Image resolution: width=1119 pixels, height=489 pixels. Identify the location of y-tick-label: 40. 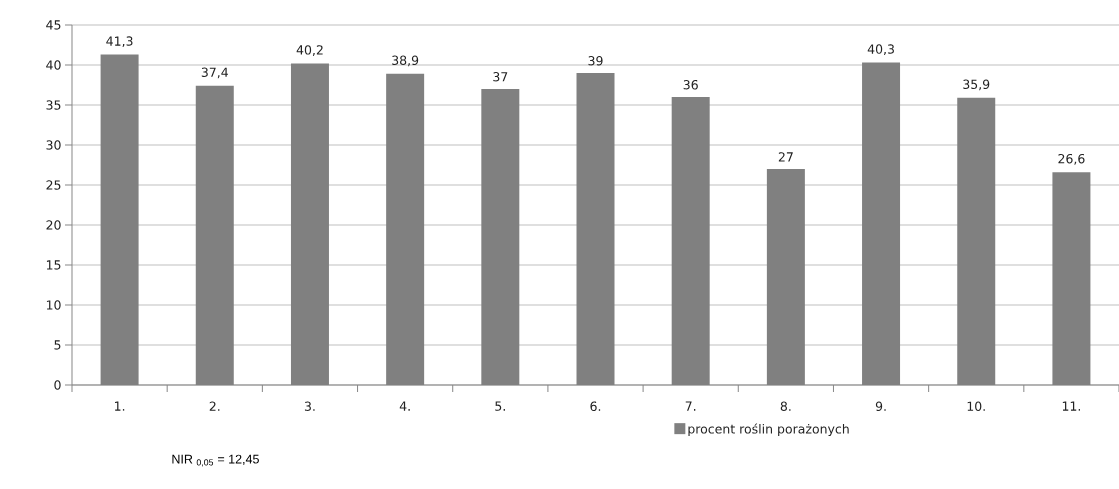
(53, 65).